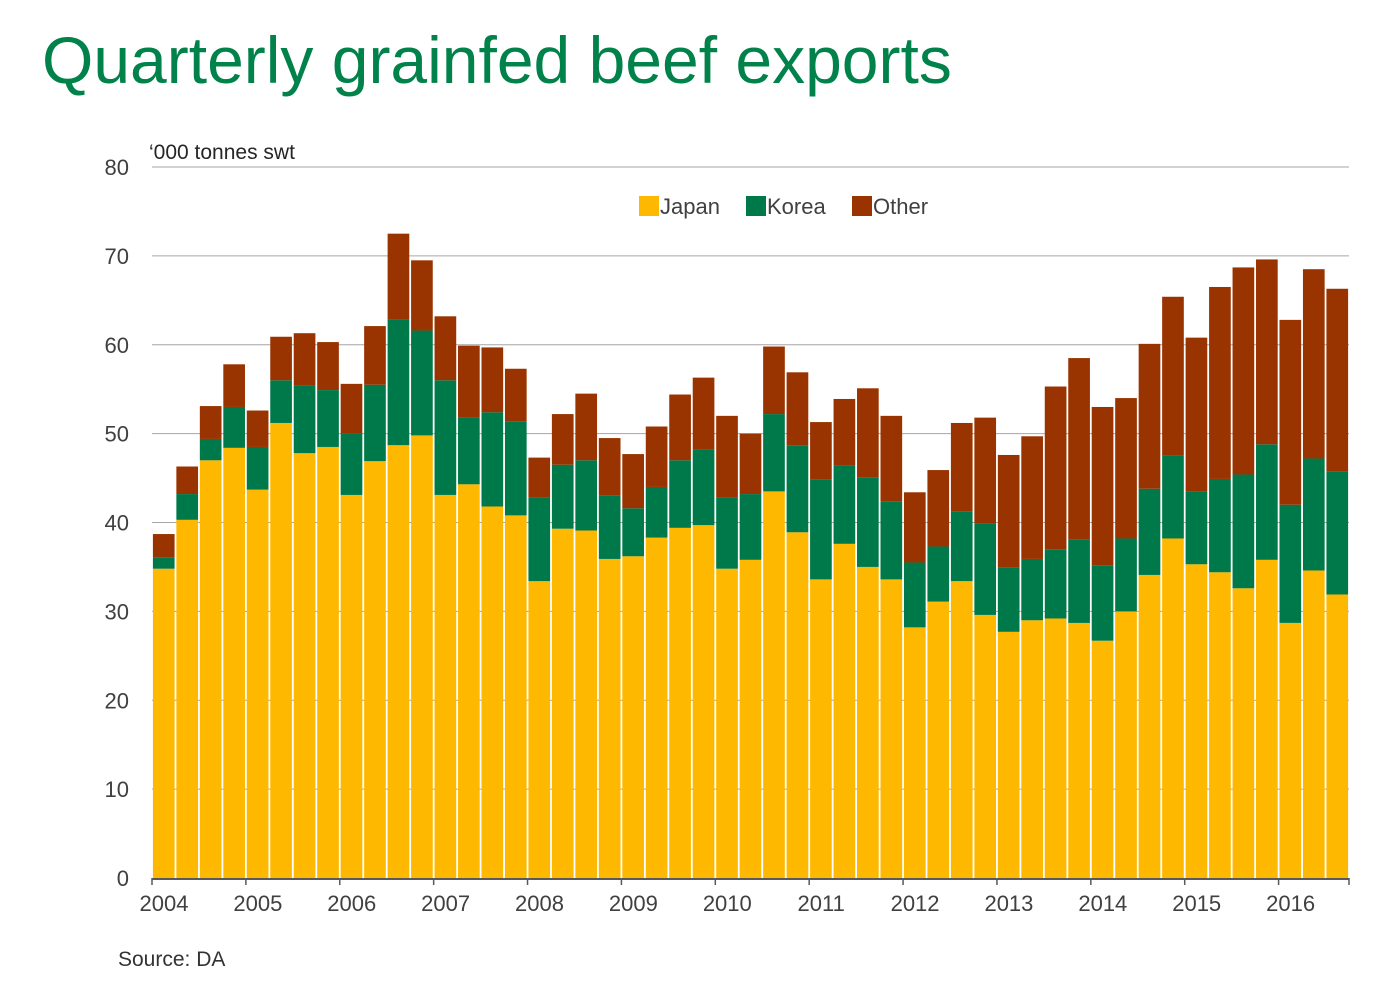 This screenshot has width=1392, height=987. I want to click on y-tick-label: 80, so click(117, 167).